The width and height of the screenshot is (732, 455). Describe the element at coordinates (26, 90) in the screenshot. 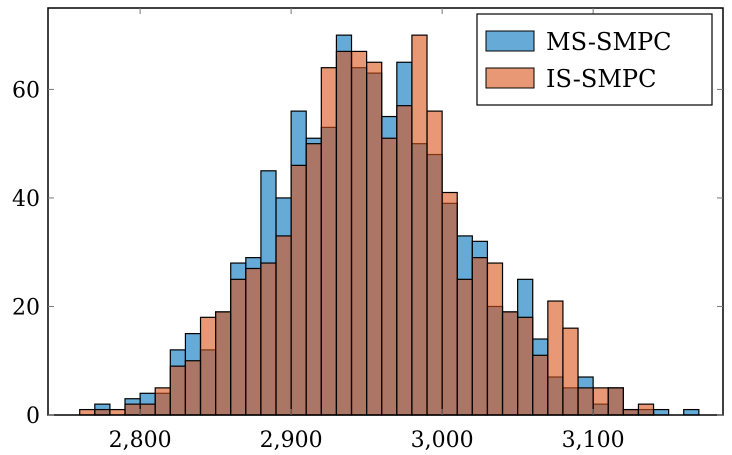

I see `y-tick-label: 60` at that location.